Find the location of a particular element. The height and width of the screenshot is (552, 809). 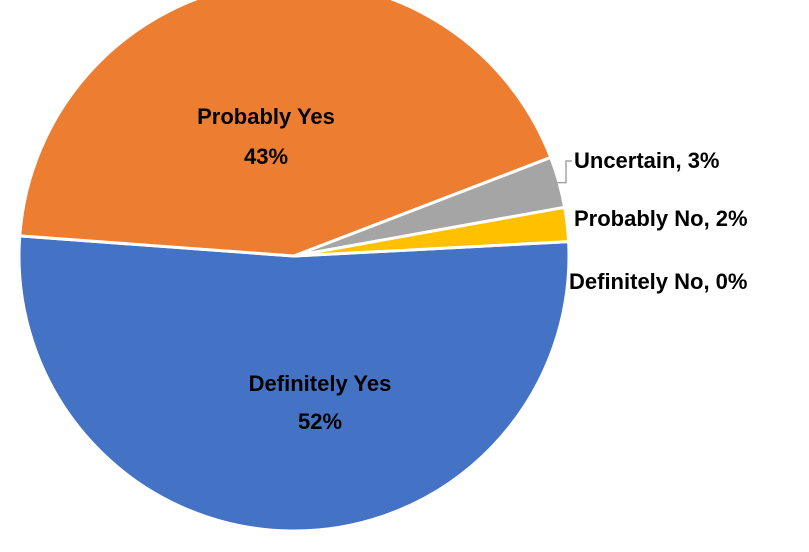

slice-label-value-probably-yes: 43% is located at coordinates (266, 156).